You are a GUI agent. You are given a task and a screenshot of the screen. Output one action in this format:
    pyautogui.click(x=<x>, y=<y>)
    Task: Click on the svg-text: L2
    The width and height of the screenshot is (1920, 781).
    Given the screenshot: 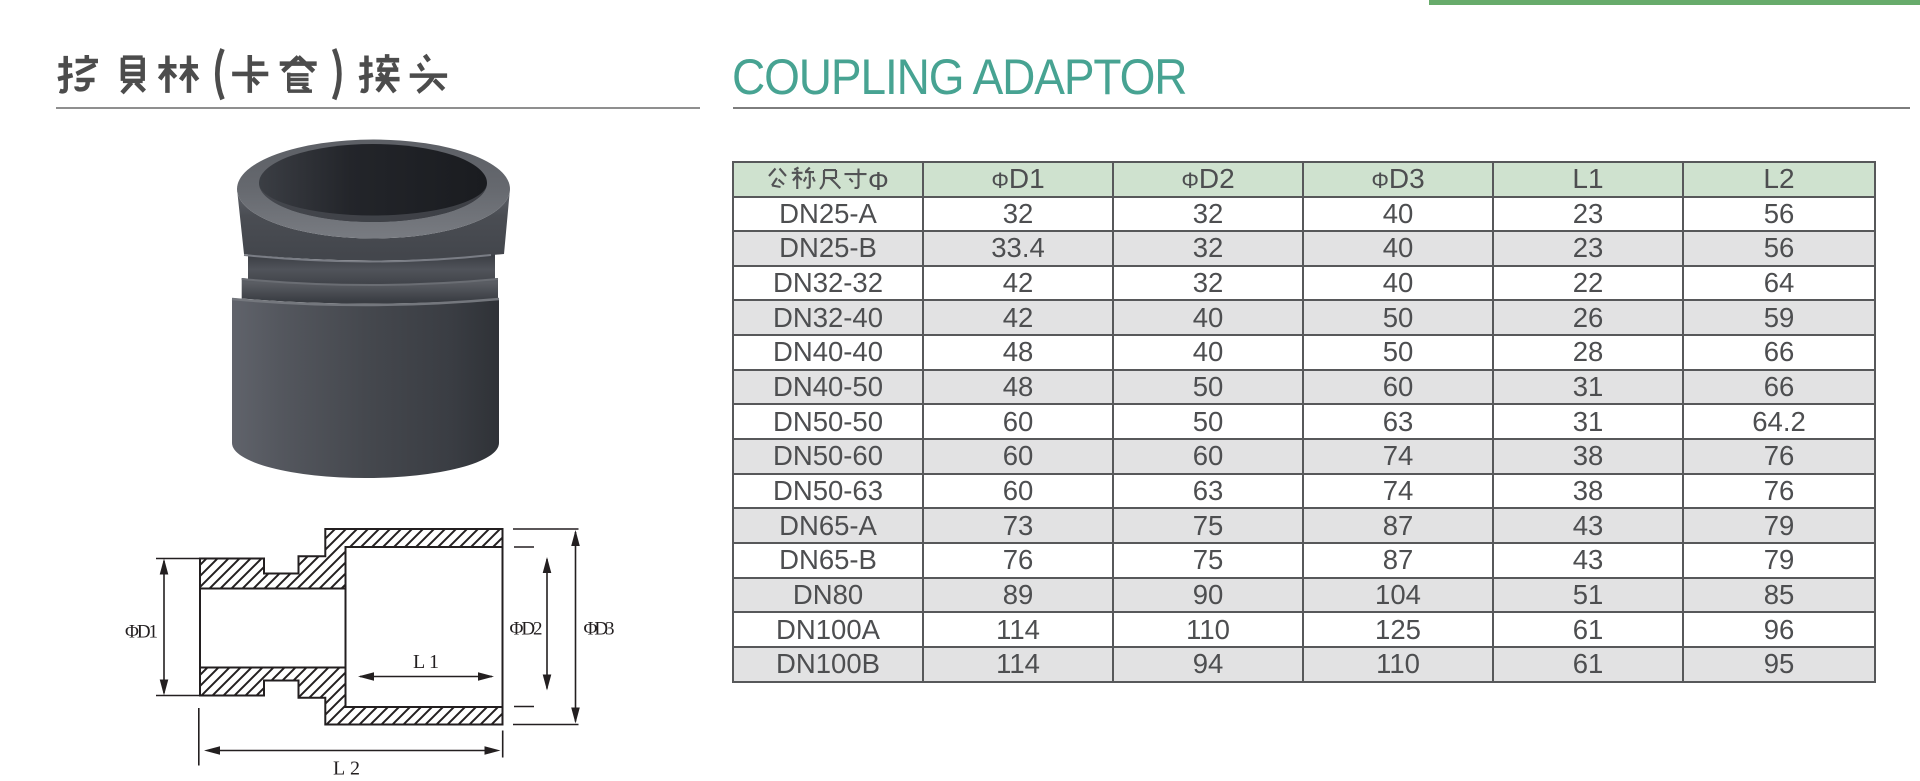 What is the action you would take?
    pyautogui.click(x=346, y=769)
    